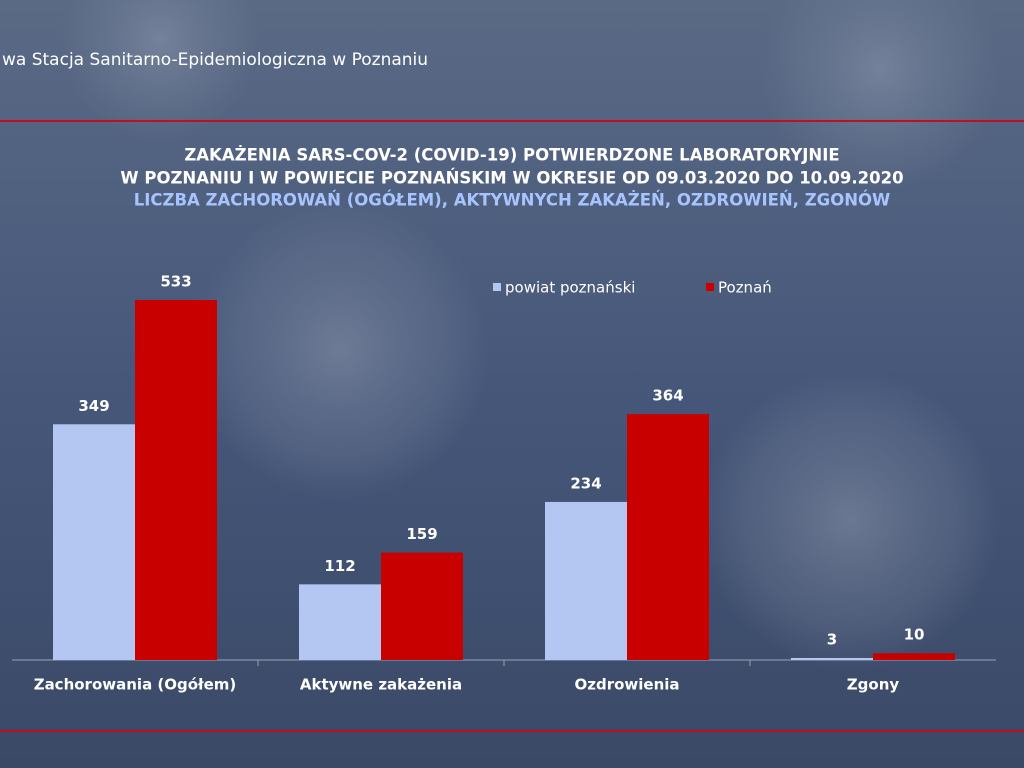 This screenshot has height=768, width=1024. I want to click on data-label: 234, so click(585, 483).